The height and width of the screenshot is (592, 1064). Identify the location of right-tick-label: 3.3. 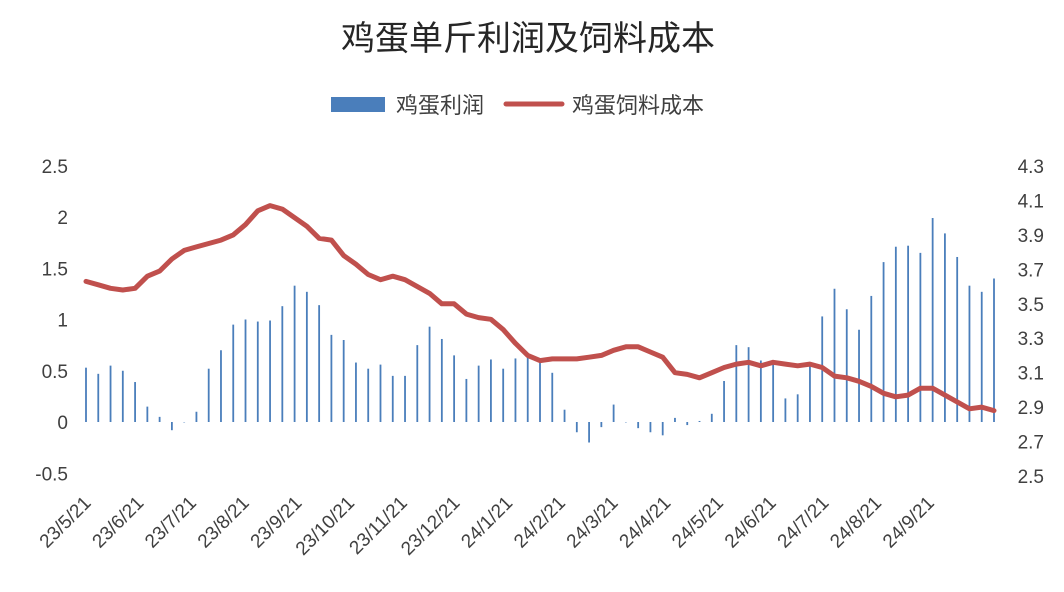
(1031, 339).